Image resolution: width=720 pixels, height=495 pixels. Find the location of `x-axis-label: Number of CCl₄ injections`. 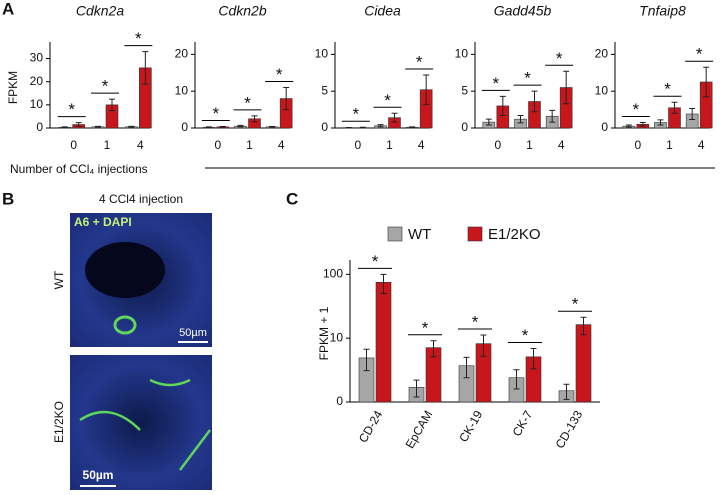

x-axis-label: Number of CCl₄ injections is located at coordinates (79, 169).